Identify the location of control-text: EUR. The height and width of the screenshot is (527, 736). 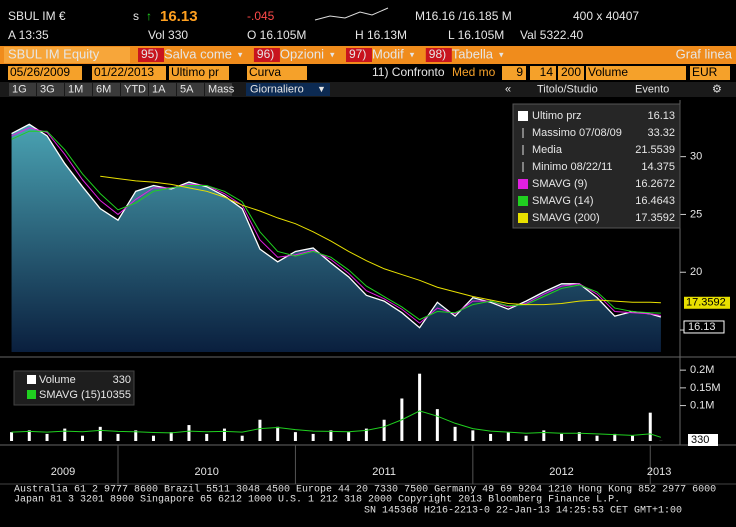
(705, 72).